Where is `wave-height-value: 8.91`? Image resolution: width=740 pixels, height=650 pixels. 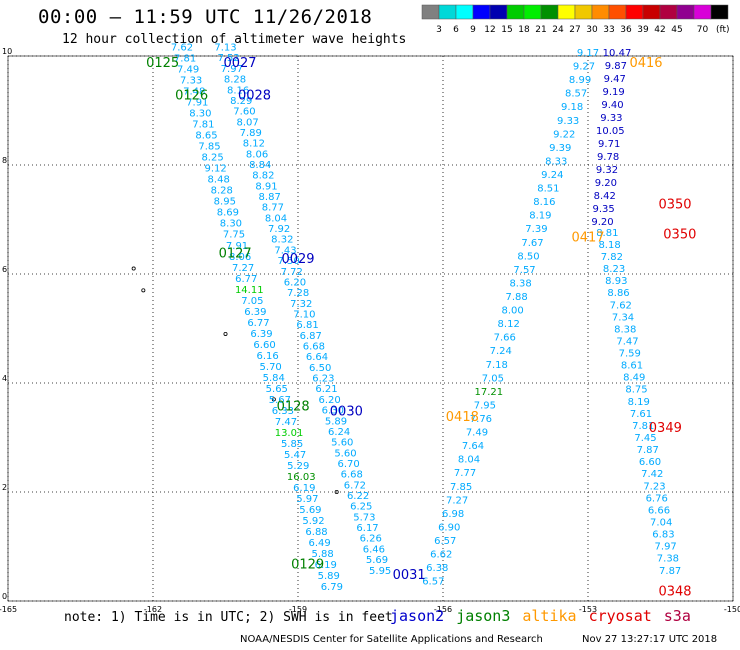
wave-height-value: 8.91 is located at coordinates (266, 186).